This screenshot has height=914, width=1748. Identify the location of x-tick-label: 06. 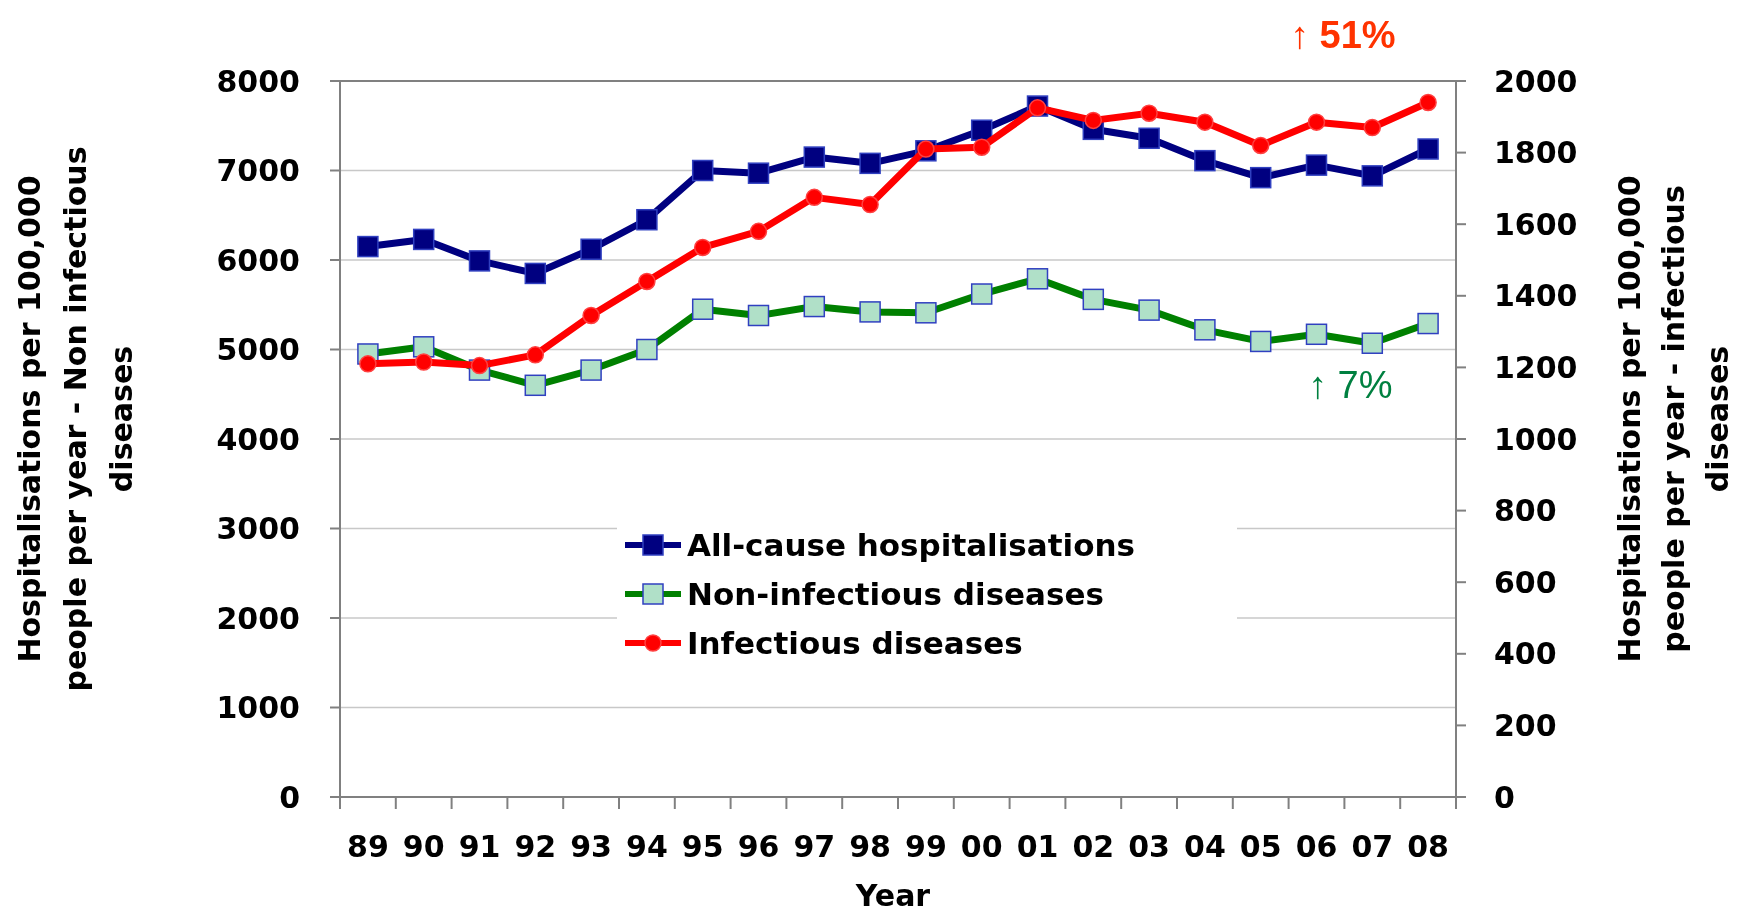
(1316, 846).